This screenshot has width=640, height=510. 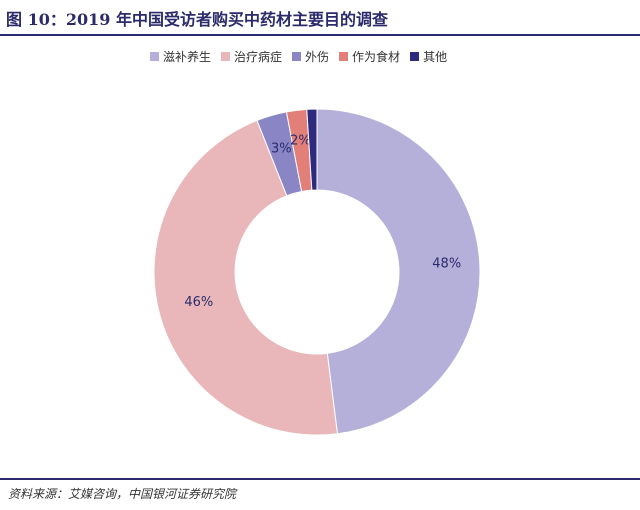 I want to click on legend-item-treatment: 治疗病症, so click(x=251, y=56).